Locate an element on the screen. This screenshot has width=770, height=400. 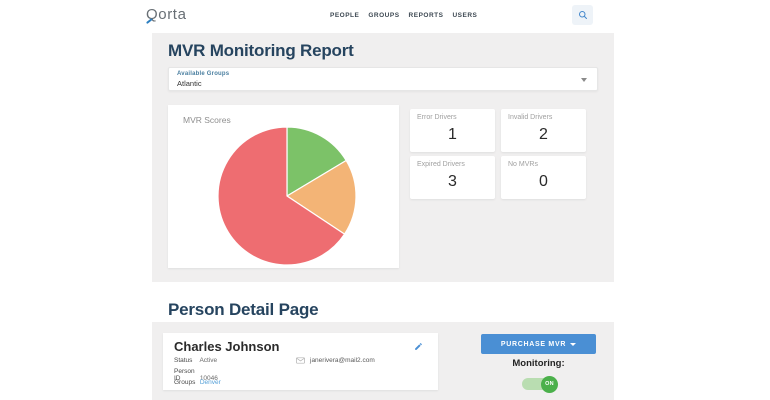
person-name: Charles Johnson is located at coordinates (227, 346).